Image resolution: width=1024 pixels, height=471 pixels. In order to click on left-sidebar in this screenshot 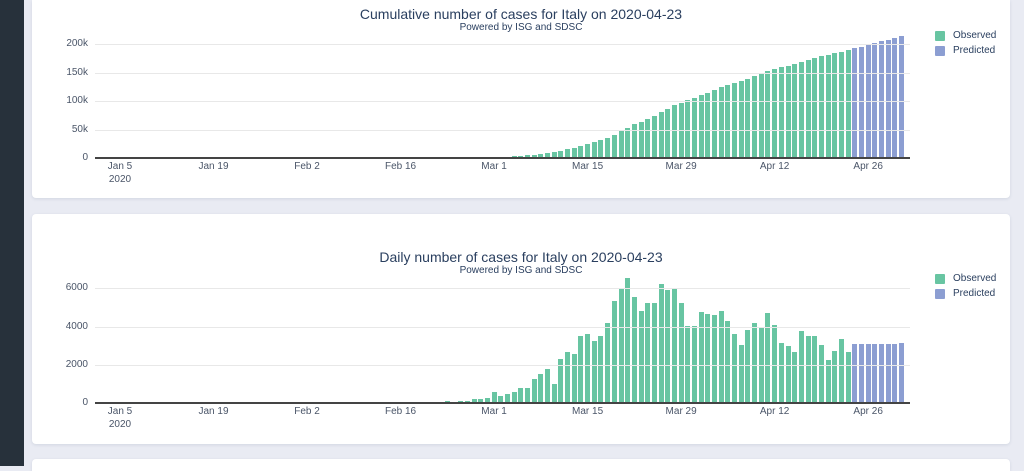, I will do `click(12, 233)`.